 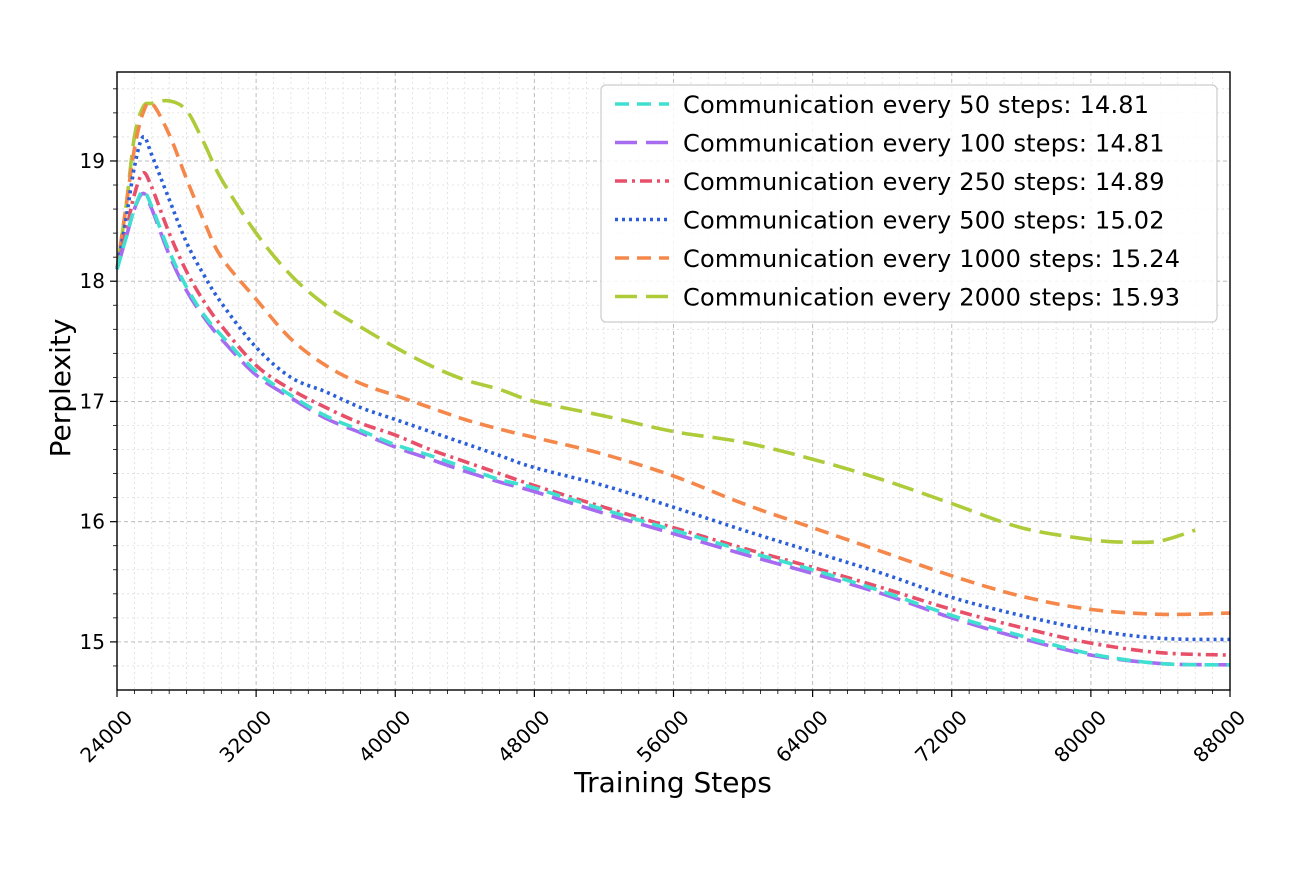 I want to click on legend-label: Communication every 1000 steps: 15.24, so click(x=931, y=259).